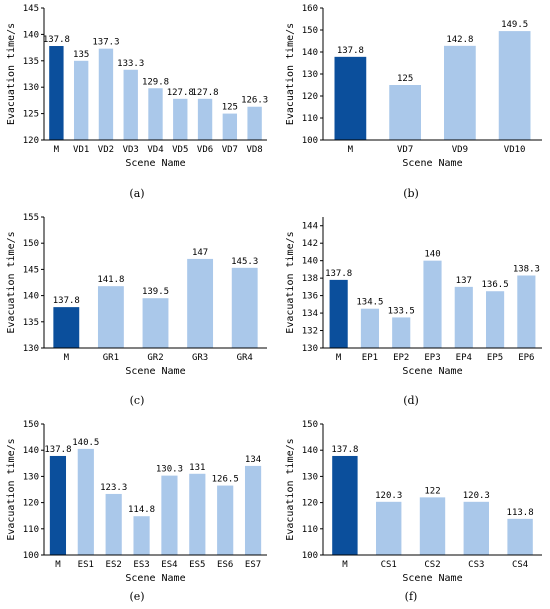 Image resolution: width=550 pixels, height=609 pixels. What do you see at coordinates (225, 520) in the screenshot?
I see `bar-es6` at bounding box center [225, 520].